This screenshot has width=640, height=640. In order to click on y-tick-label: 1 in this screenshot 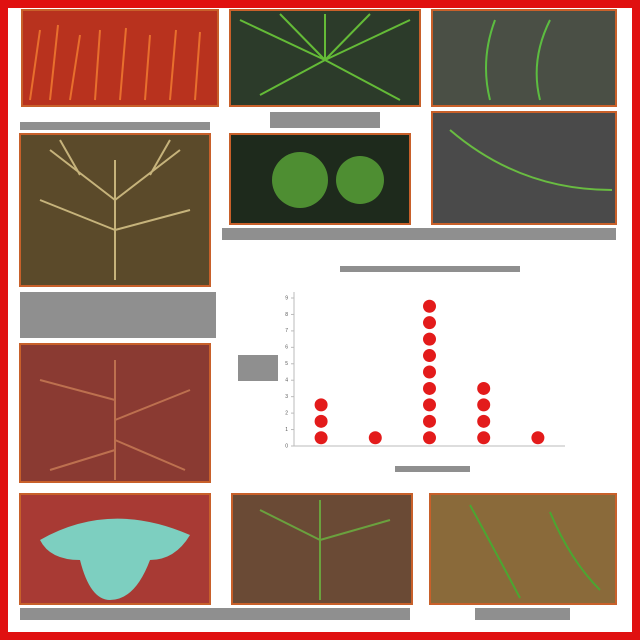, I will do `click(286, 430)`.